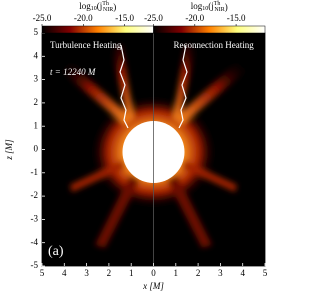  What do you see at coordinates (35, 172) in the screenshot?
I see `y-tick-label: -1` at bounding box center [35, 172].